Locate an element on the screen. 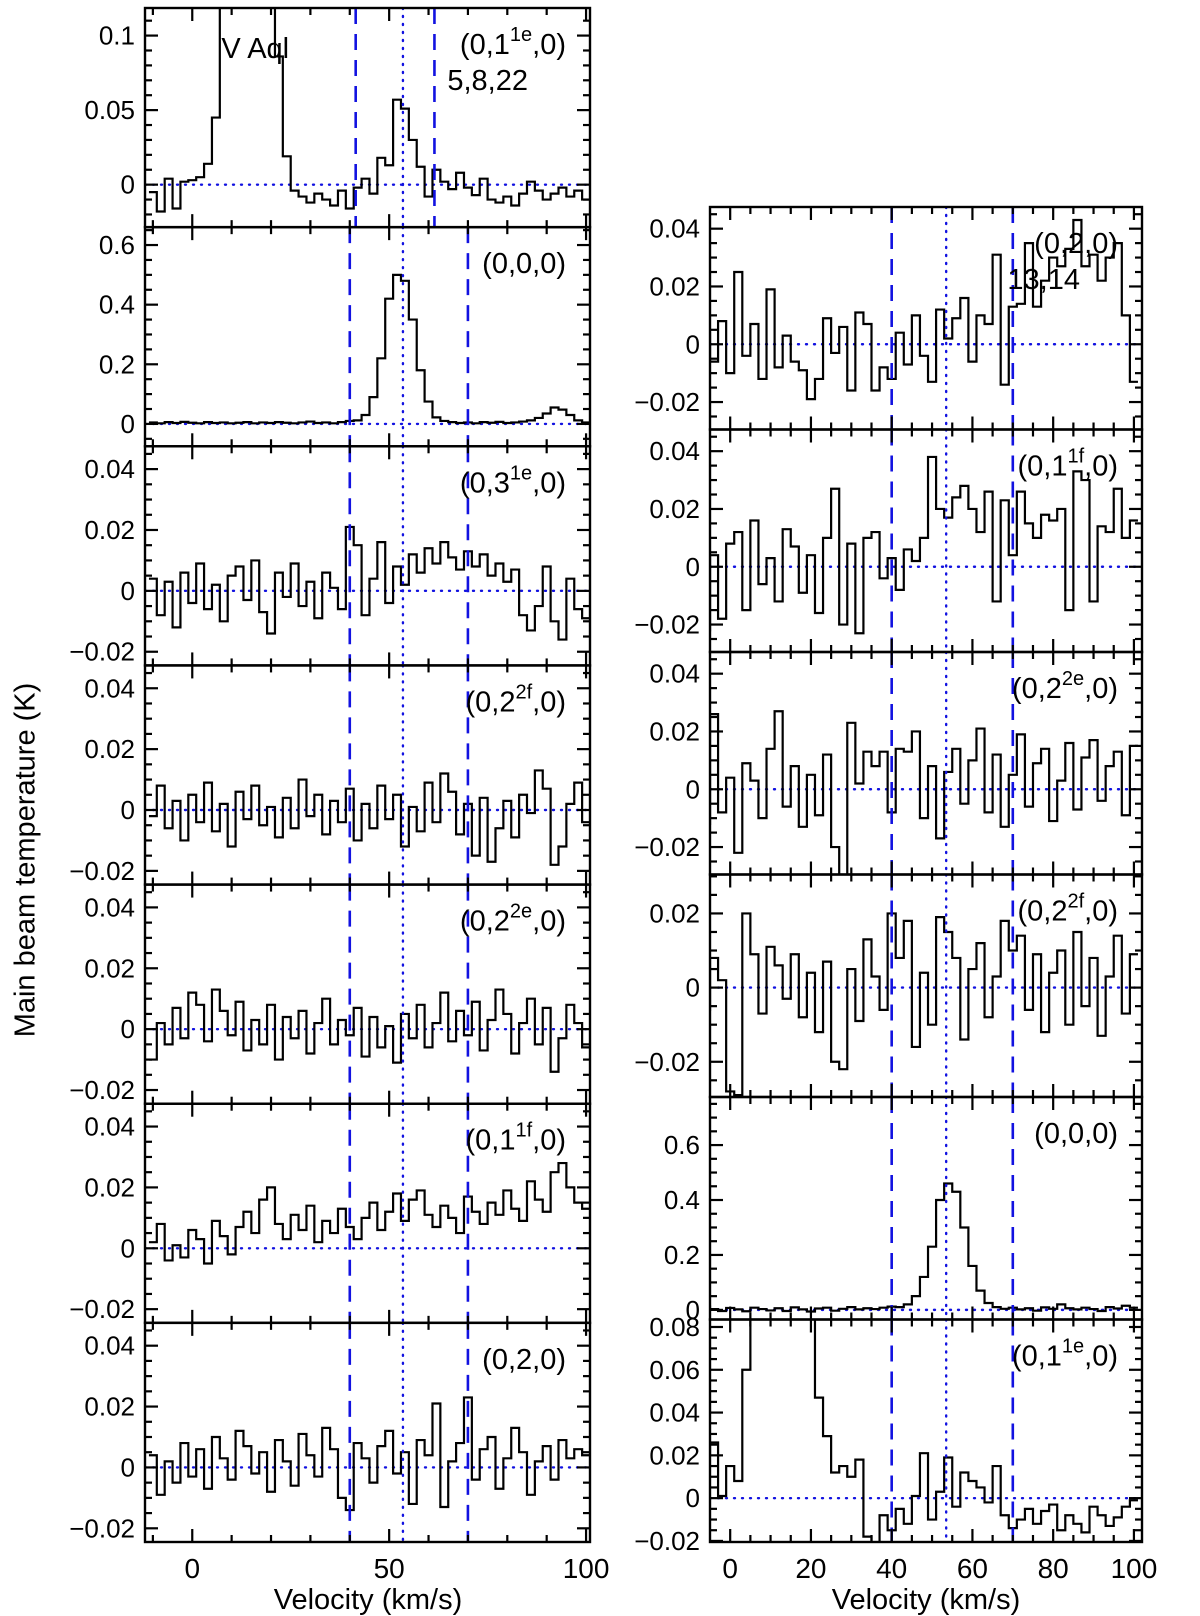 This screenshot has width=1200, height=1616. y-tick-label: 0.6 is located at coordinates (682, 1145).